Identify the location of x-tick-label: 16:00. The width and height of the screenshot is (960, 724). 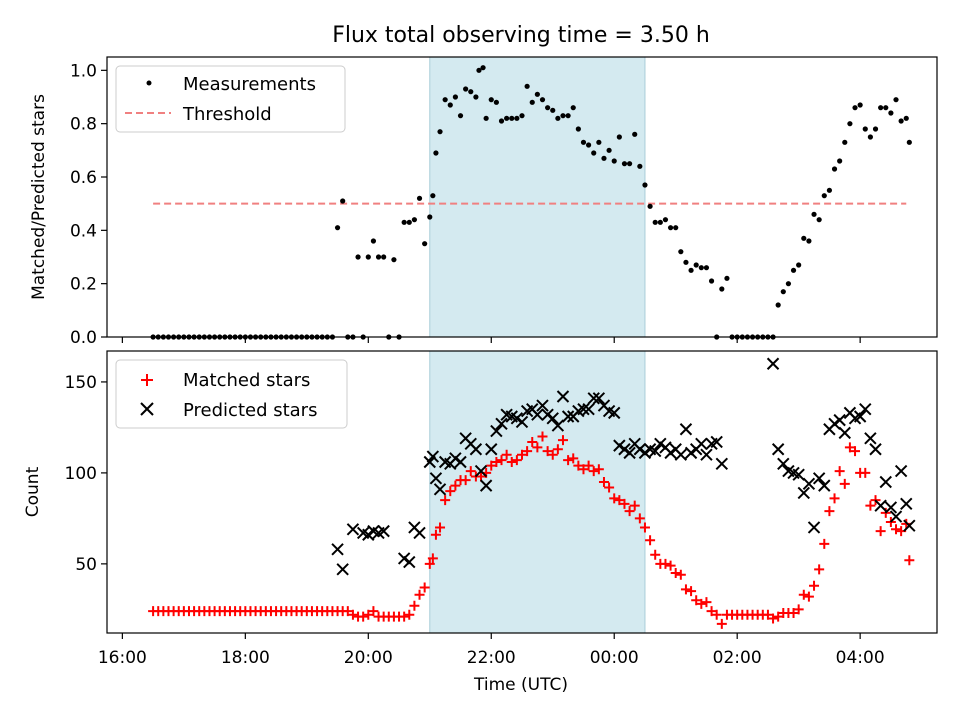
(122, 658).